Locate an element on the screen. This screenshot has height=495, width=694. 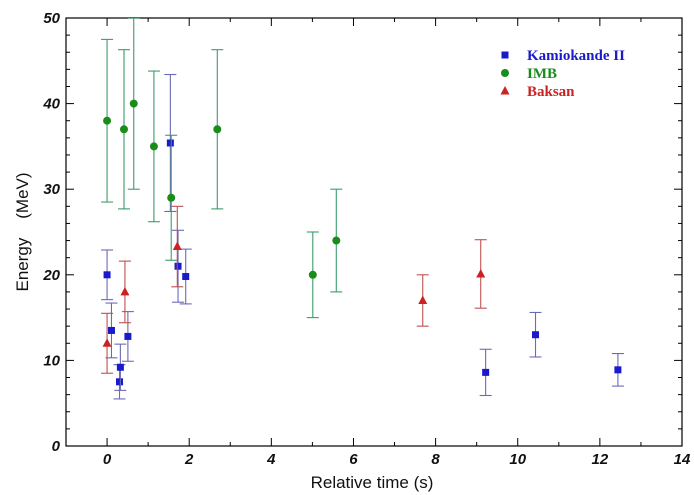
y-tick-label: 0 is located at coordinates (56, 446).